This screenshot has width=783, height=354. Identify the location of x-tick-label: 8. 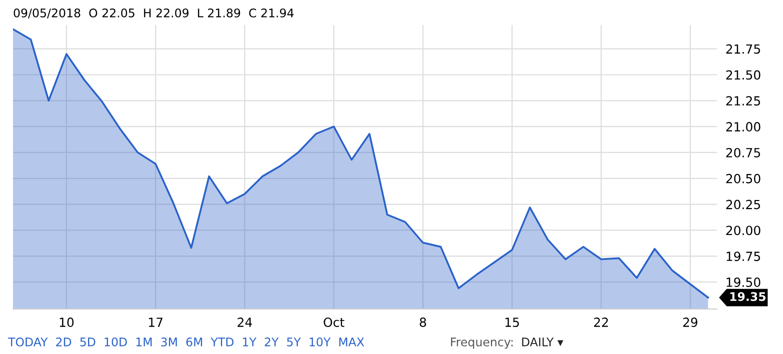
(423, 323).